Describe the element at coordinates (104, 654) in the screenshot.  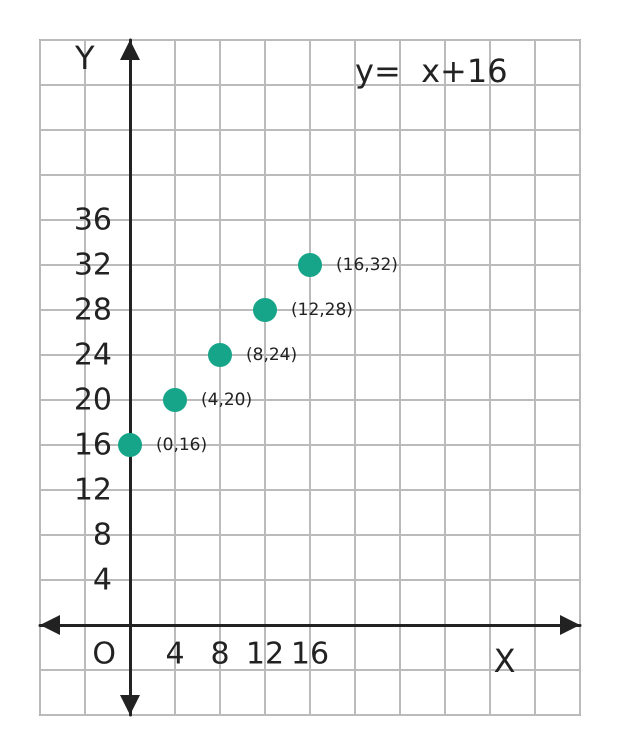
I see `annotation: O` at that location.